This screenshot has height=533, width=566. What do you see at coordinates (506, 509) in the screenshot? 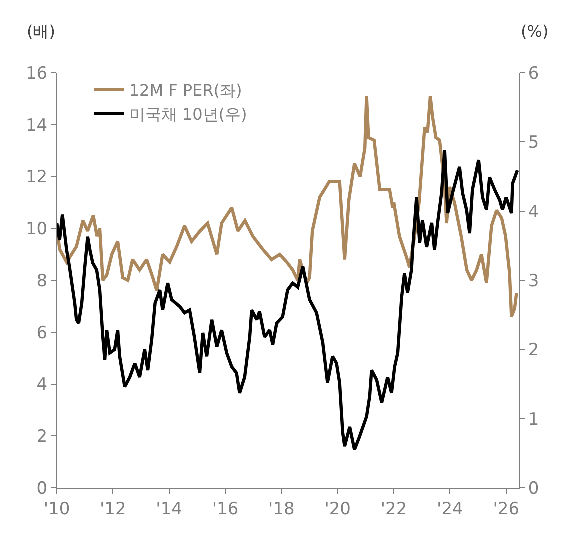
I see `x-tick-label: '26` at bounding box center [506, 509].